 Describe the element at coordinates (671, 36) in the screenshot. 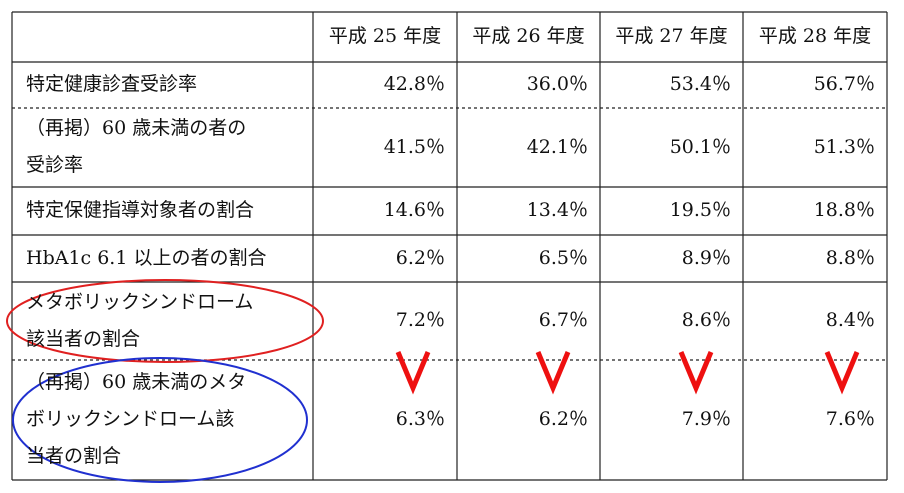

I see `column-header: 平成 27 年度` at that location.